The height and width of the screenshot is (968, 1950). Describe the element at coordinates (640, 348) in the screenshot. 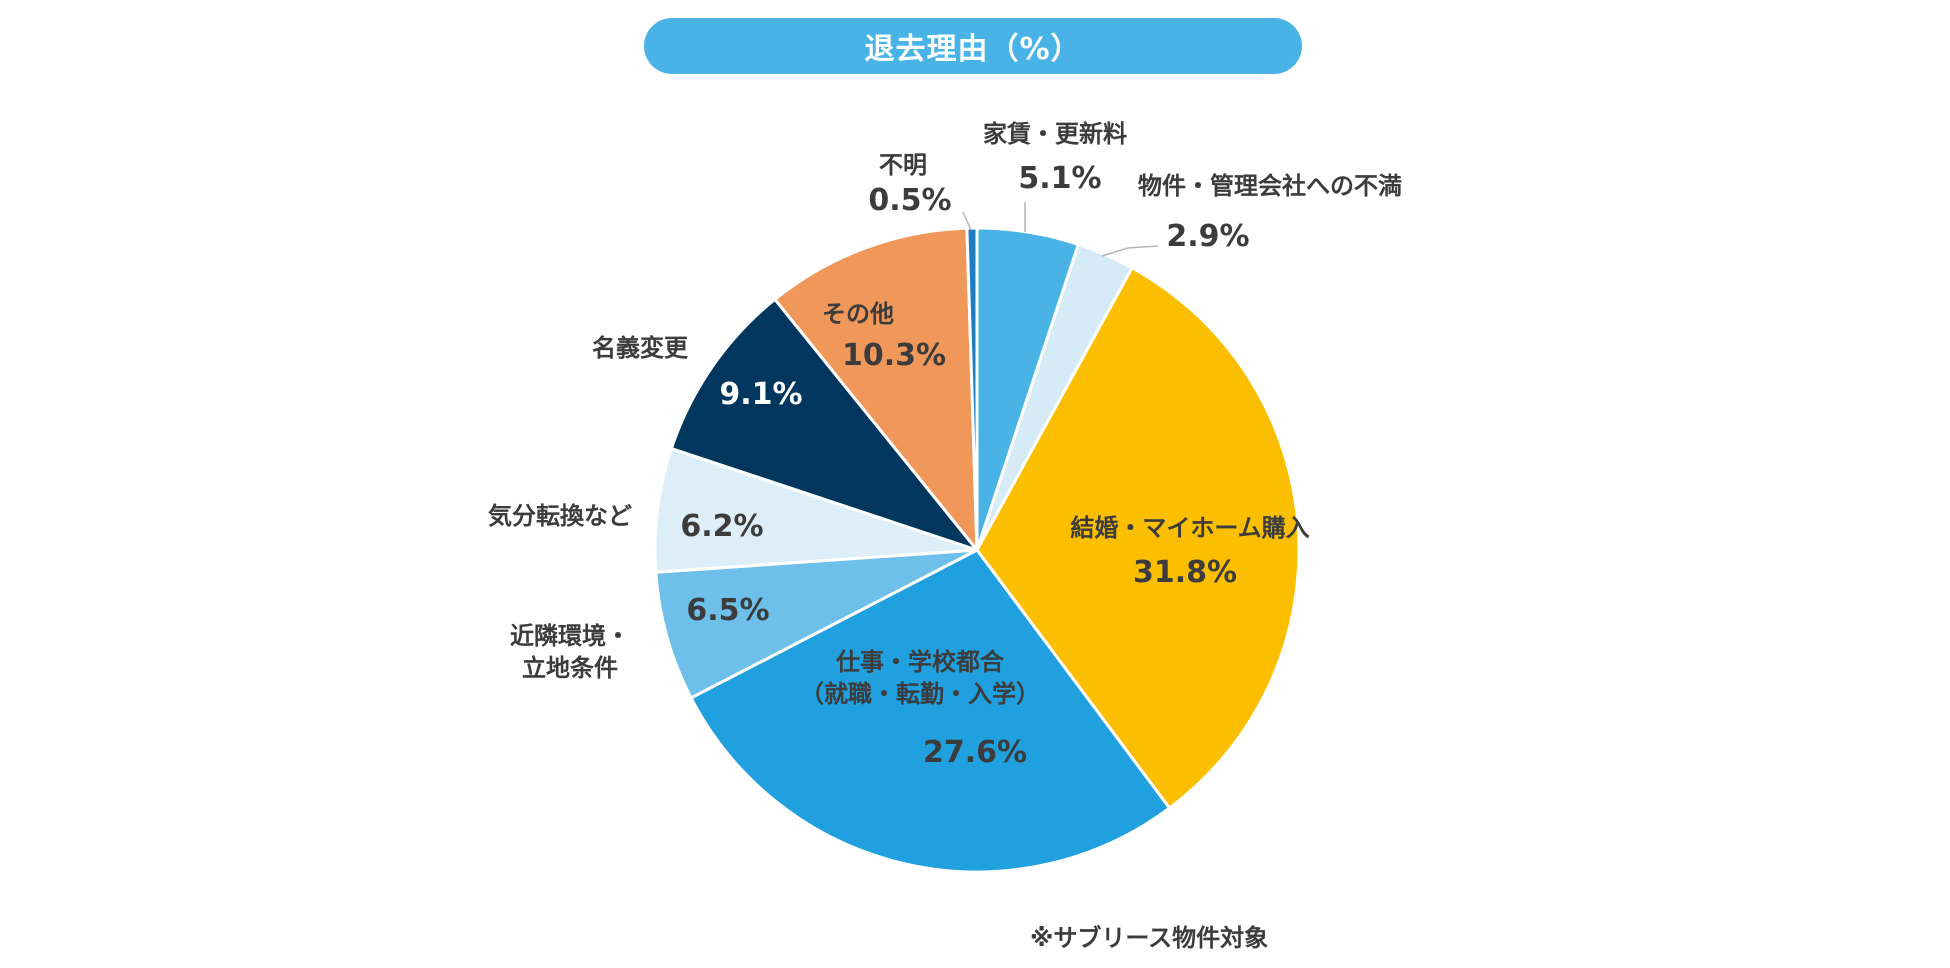

I see `slice-label-name-change: 名義変更` at that location.